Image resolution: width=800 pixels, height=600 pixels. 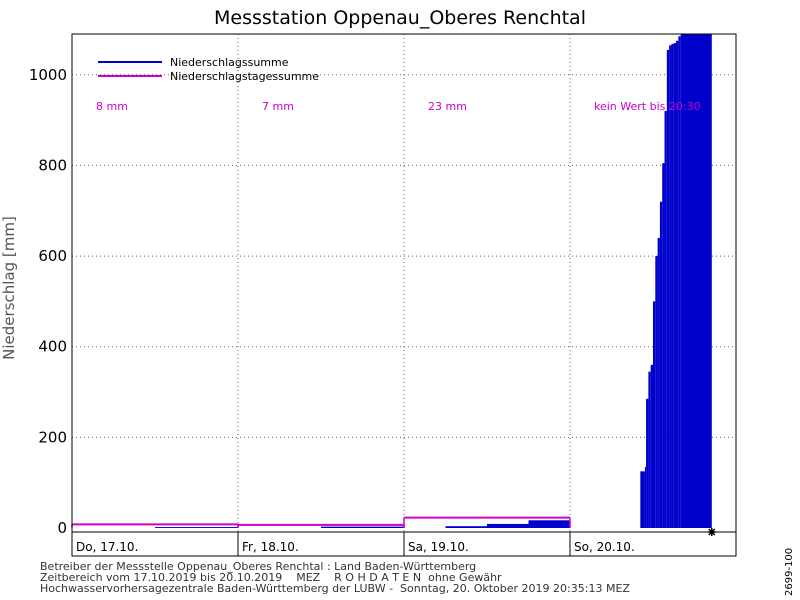 What do you see at coordinates (355, 544) in the screenshot?
I see `x-axis-ticks: Do, 17.10. Fr, 18.10. Sa, 19.10. So, 20.10.` at bounding box center [355, 544].